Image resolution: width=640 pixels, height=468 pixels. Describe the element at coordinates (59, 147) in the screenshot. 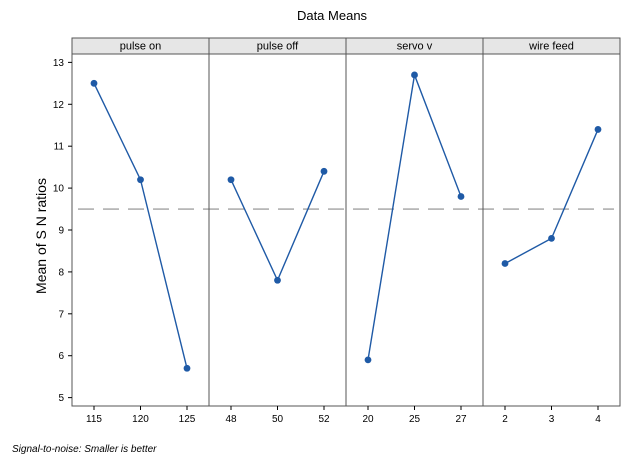

I see `y-tick-label: 11` at that location.